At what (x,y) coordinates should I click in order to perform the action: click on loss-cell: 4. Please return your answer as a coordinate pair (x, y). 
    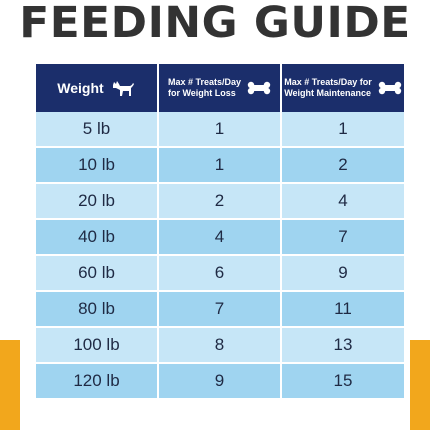
    Looking at the image, I should click on (220, 237).